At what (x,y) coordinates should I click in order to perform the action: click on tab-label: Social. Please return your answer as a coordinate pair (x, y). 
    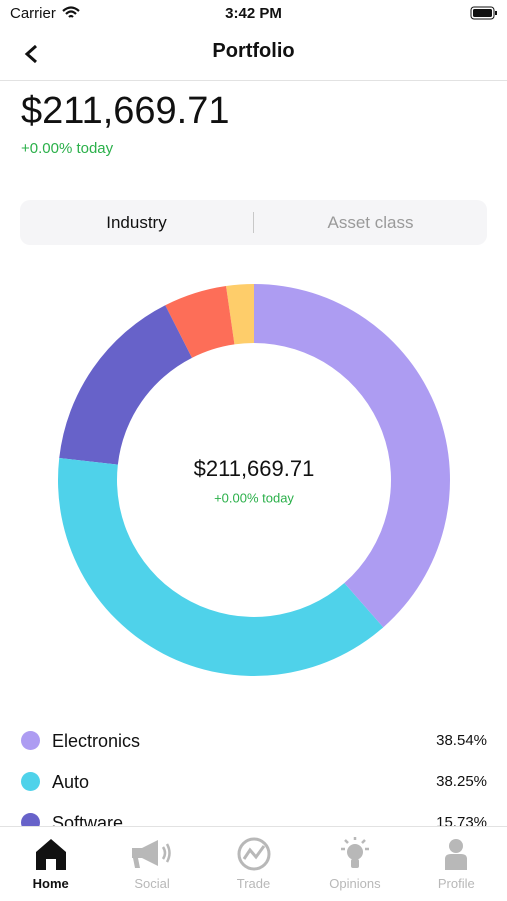
    Looking at the image, I should click on (152, 883).